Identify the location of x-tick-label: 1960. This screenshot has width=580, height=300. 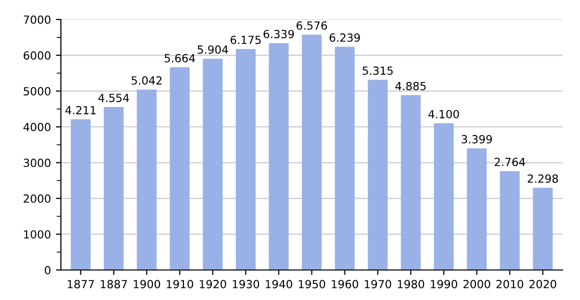
(345, 284).